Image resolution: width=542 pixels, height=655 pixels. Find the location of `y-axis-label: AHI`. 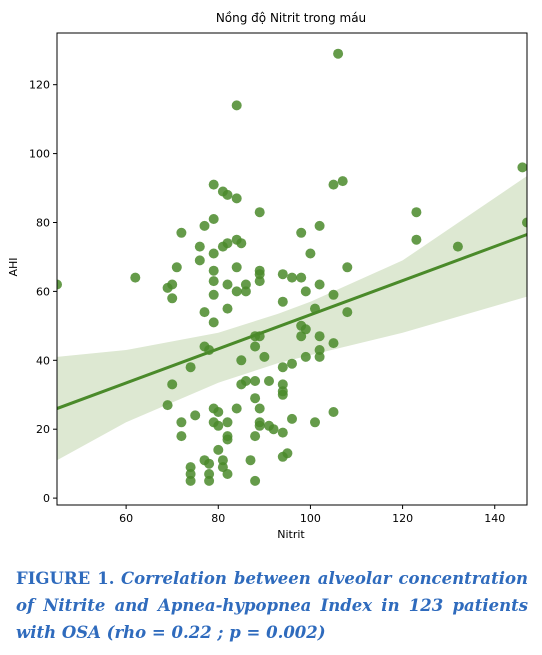

y-axis-label: AHI is located at coordinates (13, 266).